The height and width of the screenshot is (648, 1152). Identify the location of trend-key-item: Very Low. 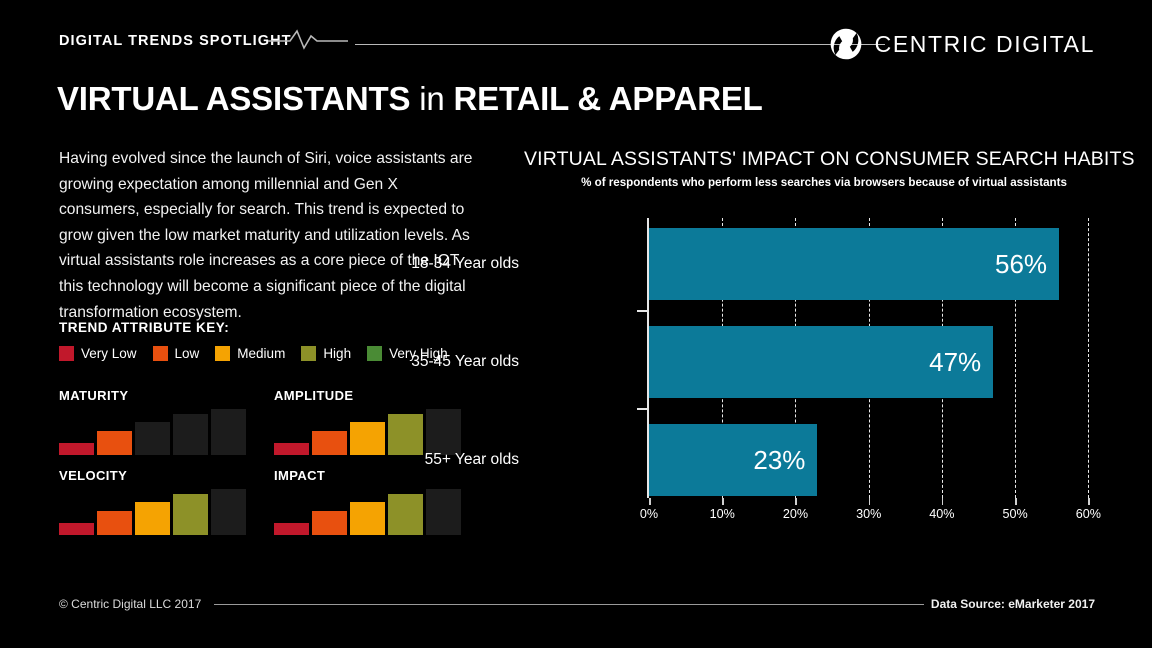
(98, 353).